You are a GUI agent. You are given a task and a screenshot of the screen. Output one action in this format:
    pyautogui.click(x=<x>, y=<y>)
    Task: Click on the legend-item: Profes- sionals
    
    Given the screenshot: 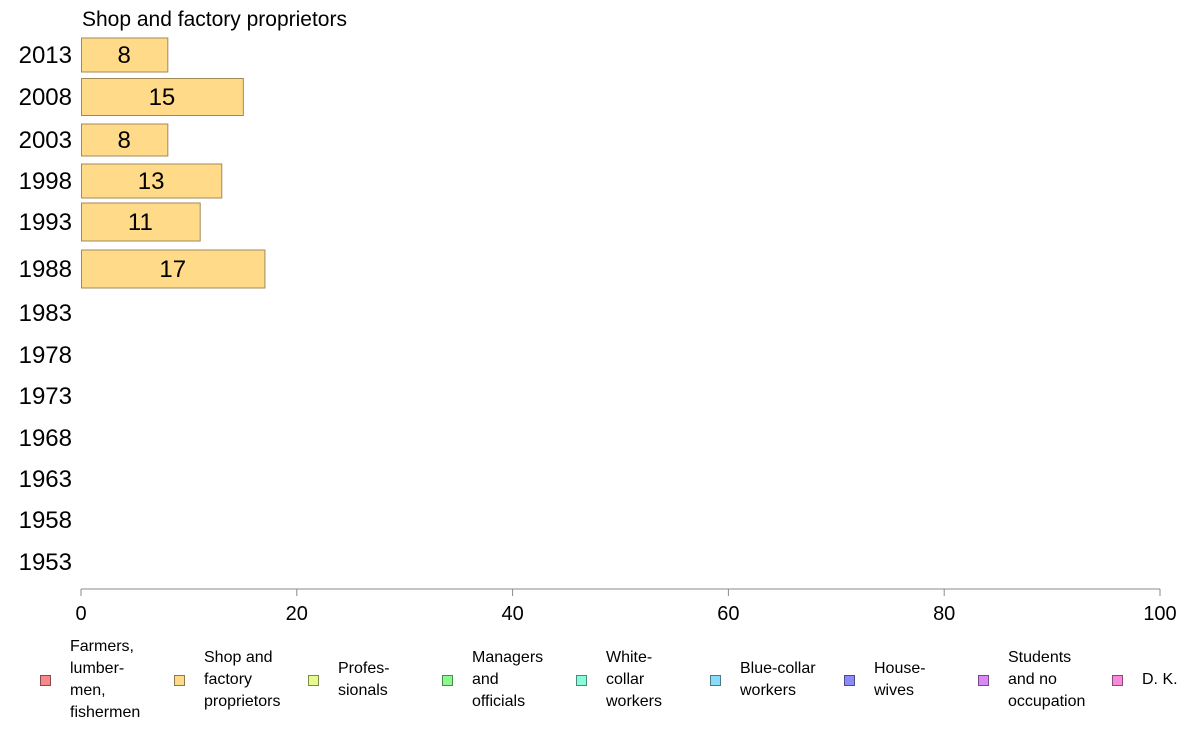 What is the action you would take?
    pyautogui.click(x=349, y=680)
    